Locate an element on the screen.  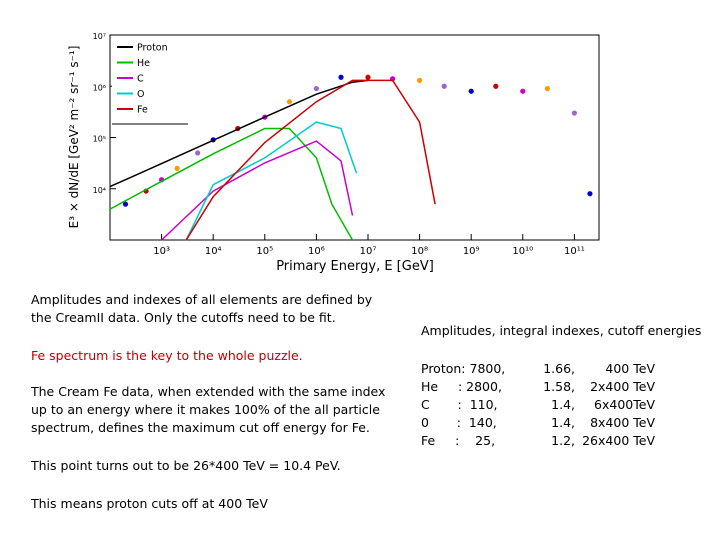
model-curves is located at coordinates (272, 160).